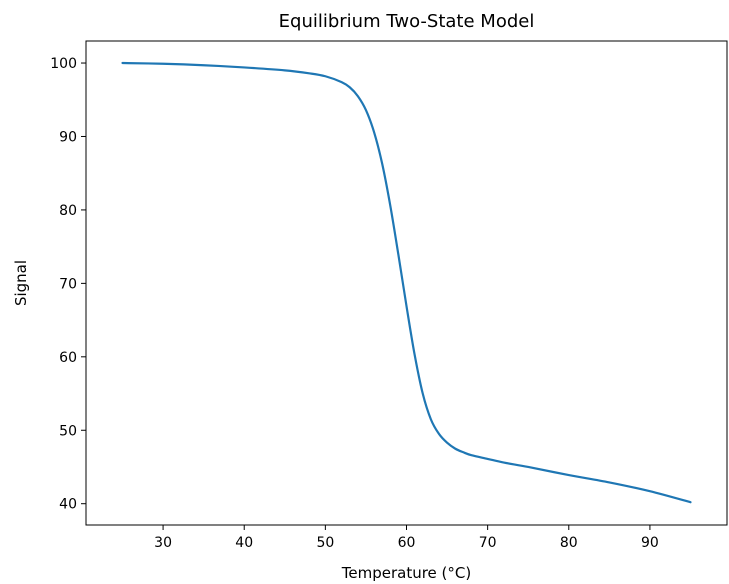 The width and height of the screenshot is (729, 584). What do you see at coordinates (244, 543) in the screenshot?
I see `x-tick-label: 40` at bounding box center [244, 543].